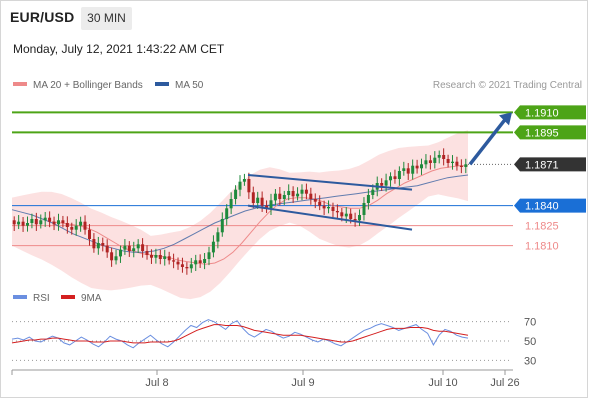 This screenshot has height=400, width=590. I want to click on ma9-legend-label: 9MA, so click(91, 298).